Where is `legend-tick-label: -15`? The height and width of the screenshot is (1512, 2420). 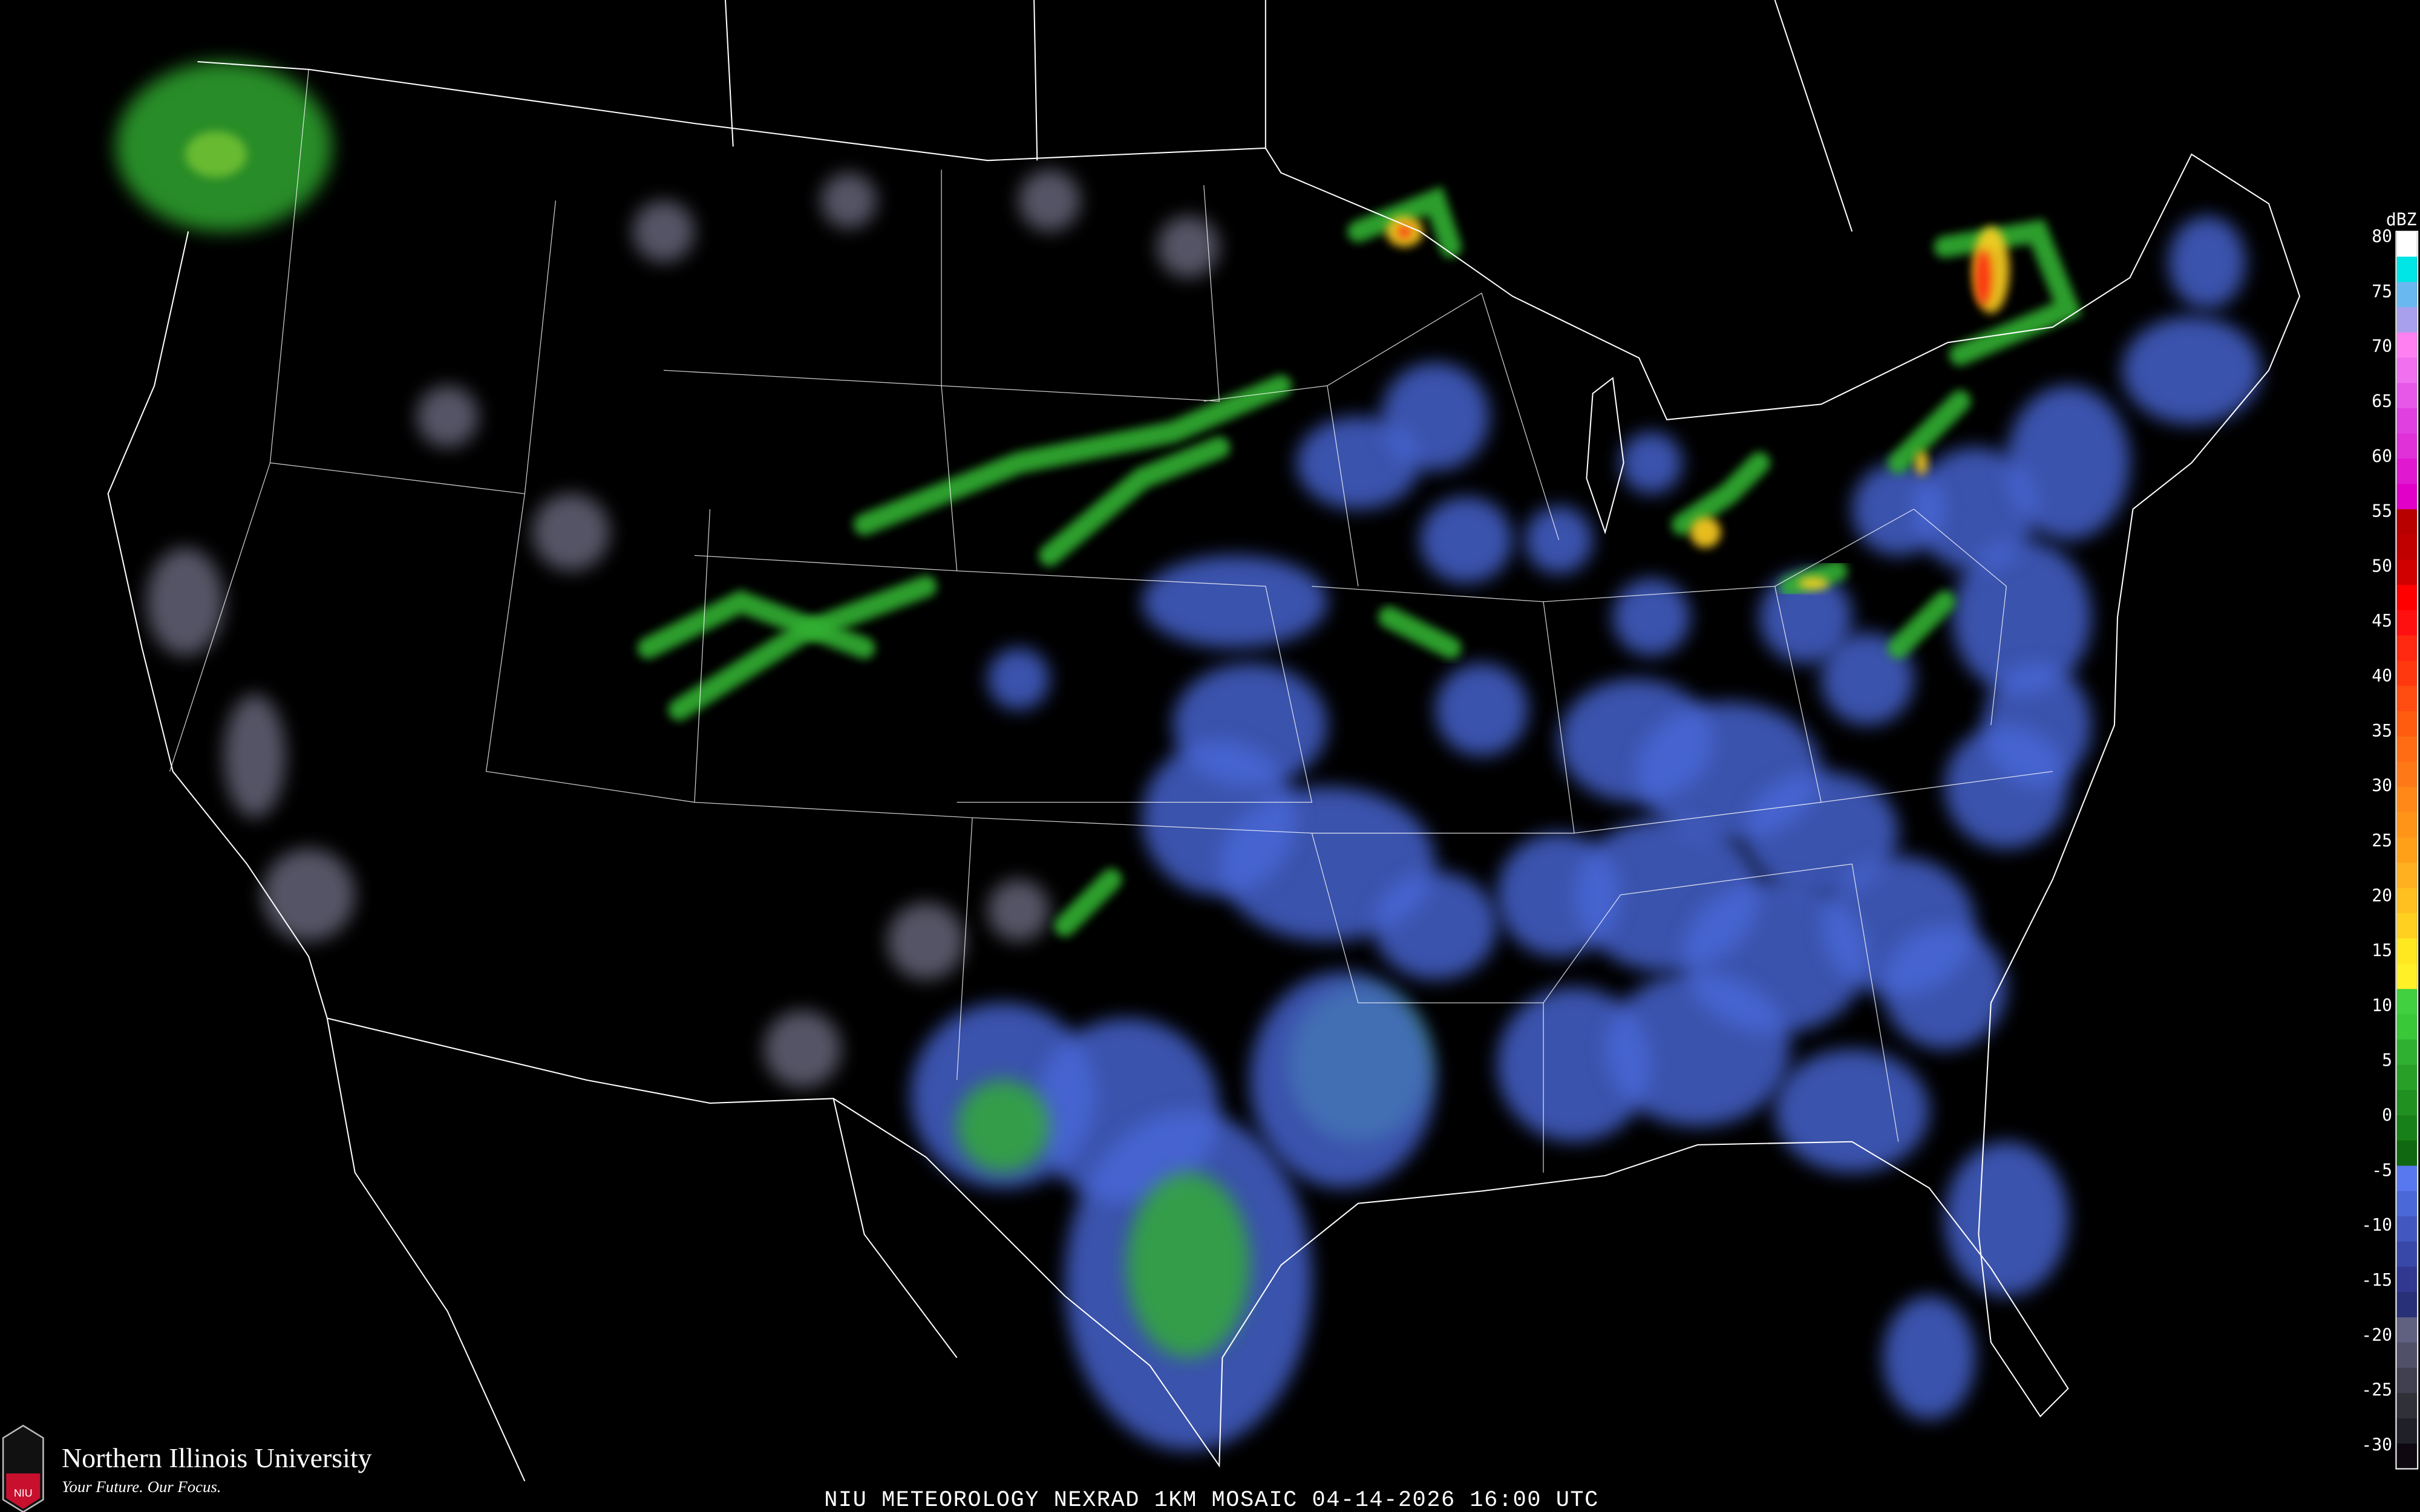 legend-tick-label: -15 is located at coordinates (2376, 1280).